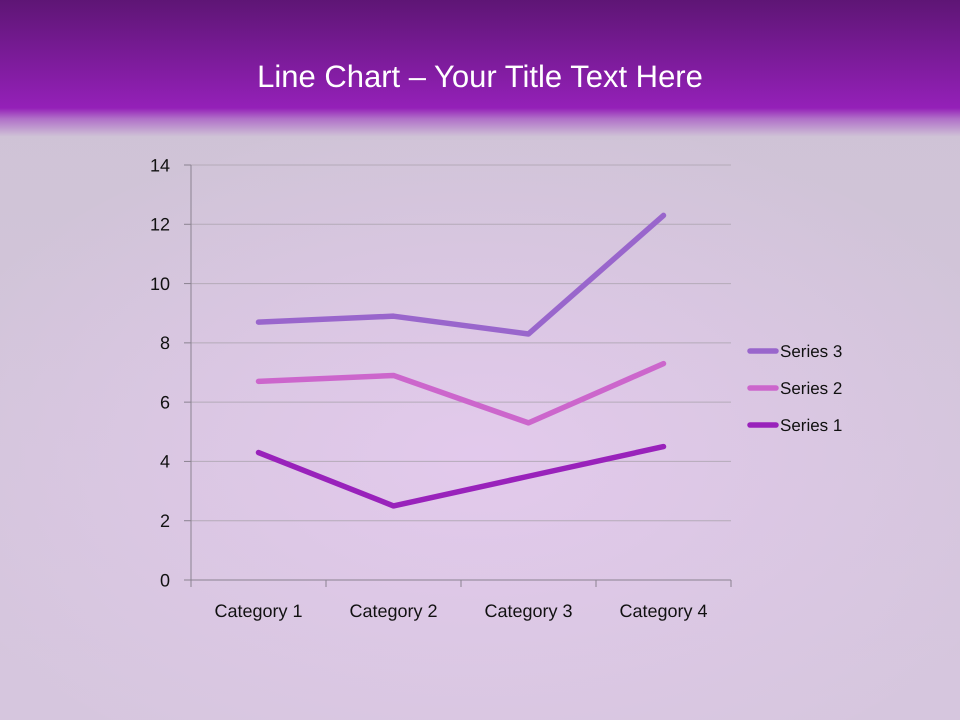  Describe the element at coordinates (480, 76) in the screenshot. I see `chart-title: Line Chart – Your Title Text Here` at that location.